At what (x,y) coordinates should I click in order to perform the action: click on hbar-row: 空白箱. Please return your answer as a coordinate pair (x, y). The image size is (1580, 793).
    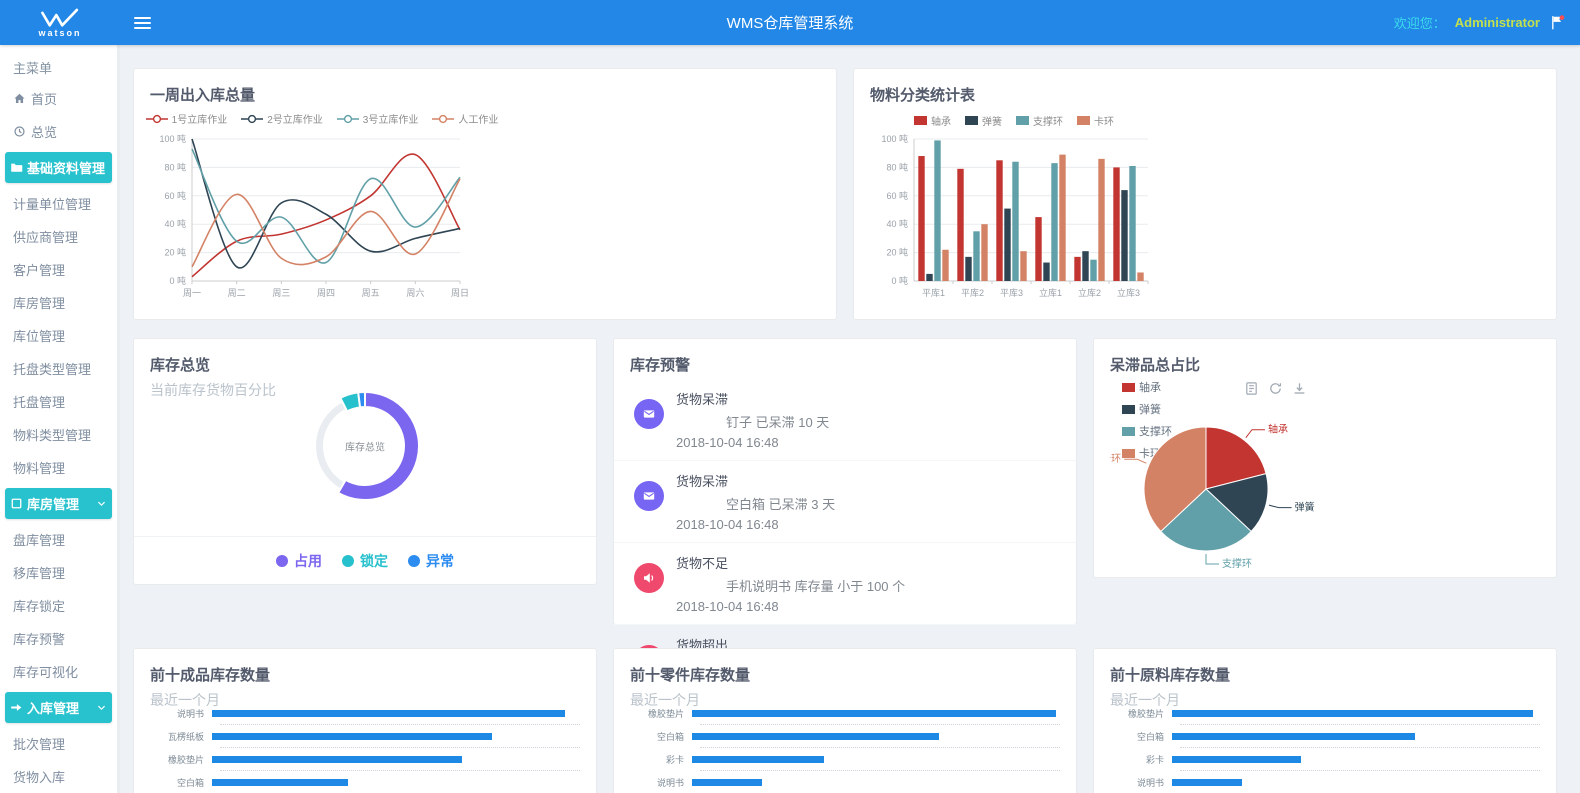
    Looking at the image, I should click on (365, 783).